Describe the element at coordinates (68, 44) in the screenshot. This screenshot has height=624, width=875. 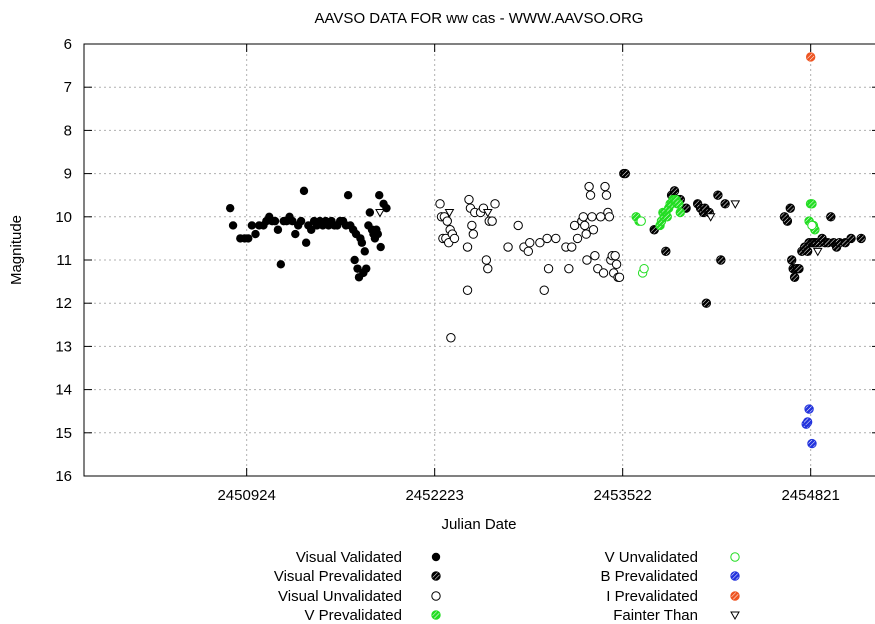
I see `y-tick-label: 6` at that location.